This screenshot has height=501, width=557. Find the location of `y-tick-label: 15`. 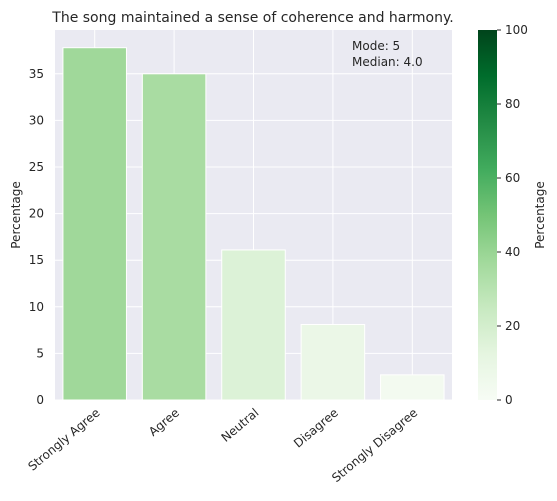

y-tick-label: 15 is located at coordinates (36, 260).